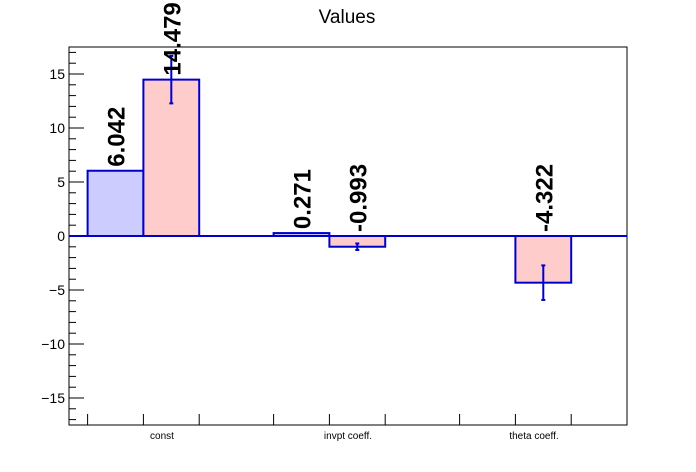 Image resolution: width=696 pixels, height=472 pixels. I want to click on data-label: 14.479, so click(172, 38).